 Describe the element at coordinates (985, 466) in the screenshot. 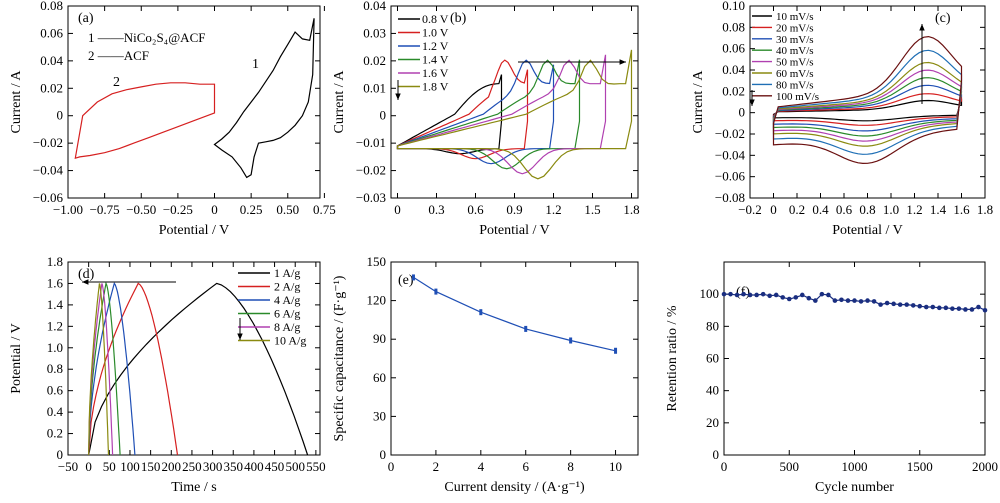

I see `x-tick-label: 2000` at that location.